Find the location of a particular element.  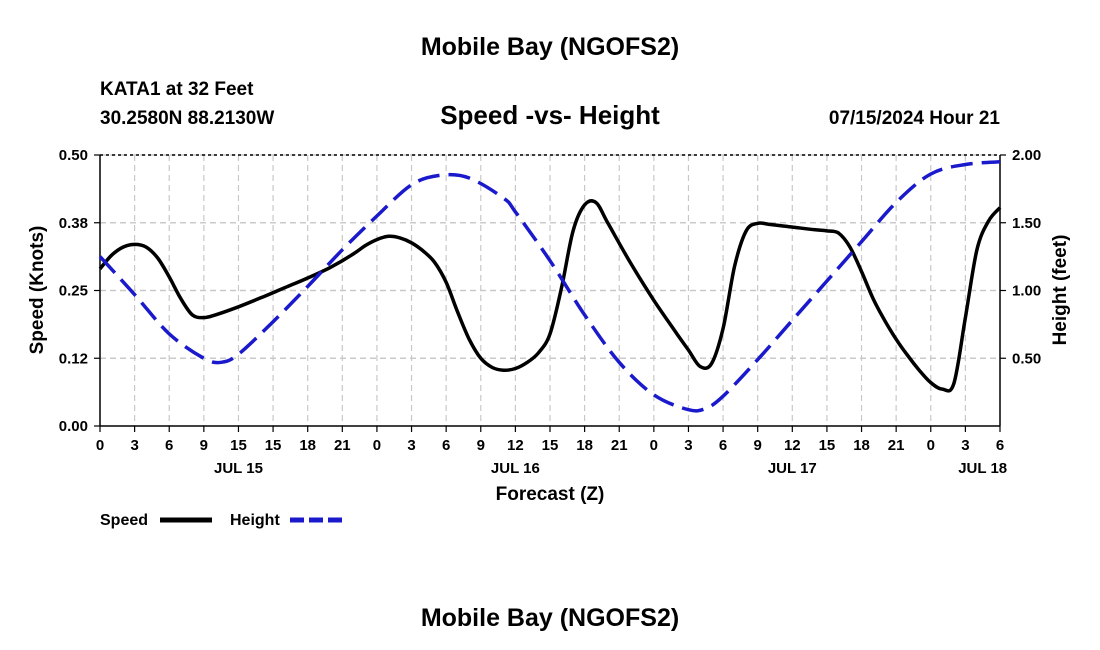

x-tick-label-14: 18 is located at coordinates (584, 445).